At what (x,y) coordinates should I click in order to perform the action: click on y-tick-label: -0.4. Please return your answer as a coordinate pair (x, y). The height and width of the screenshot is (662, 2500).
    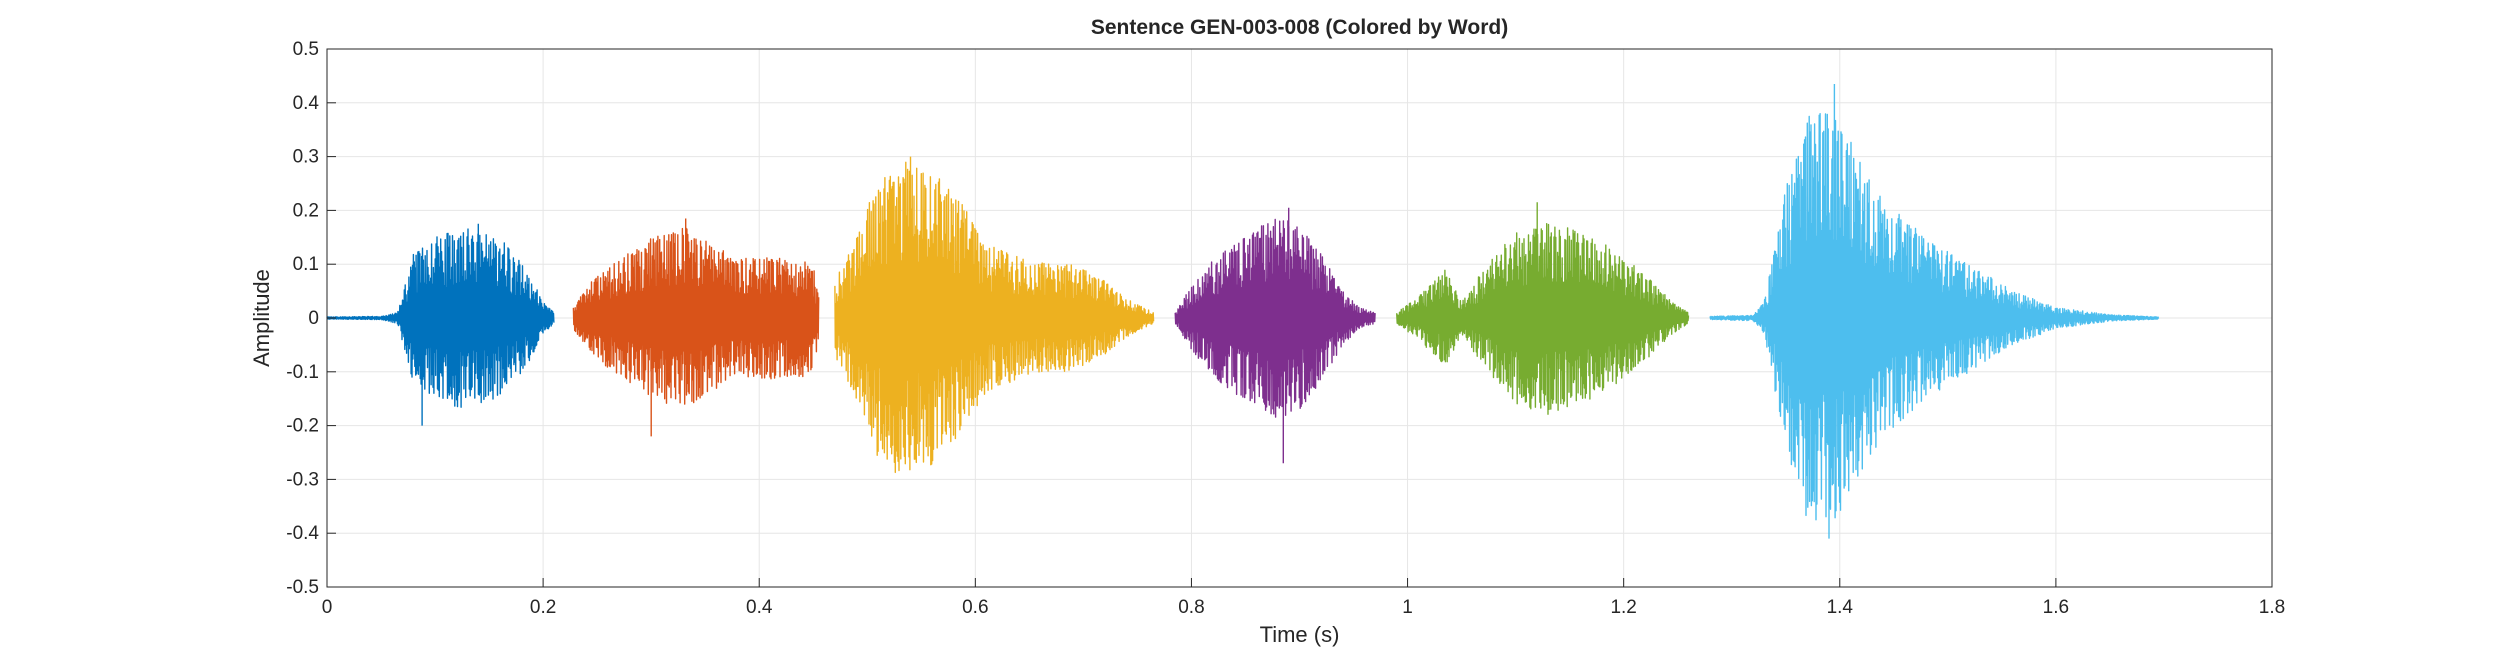
    Looking at the image, I should click on (302, 533).